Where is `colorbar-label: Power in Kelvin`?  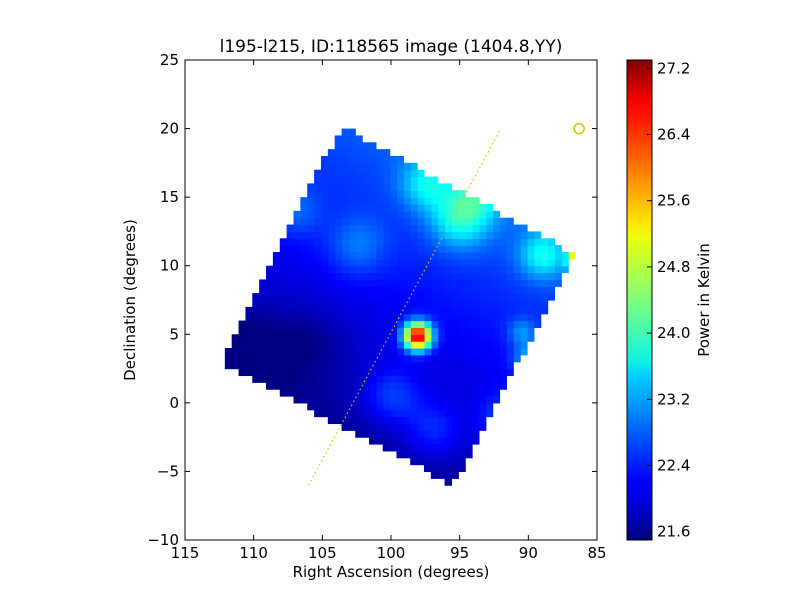 colorbar-label: Power in Kelvin is located at coordinates (704, 300).